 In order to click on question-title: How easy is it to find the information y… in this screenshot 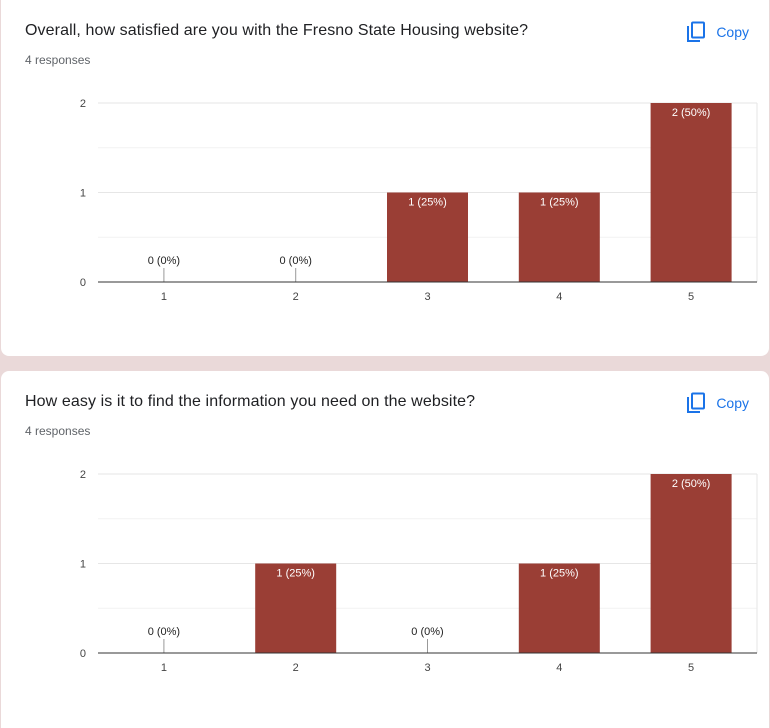, I will do `click(250, 401)`.